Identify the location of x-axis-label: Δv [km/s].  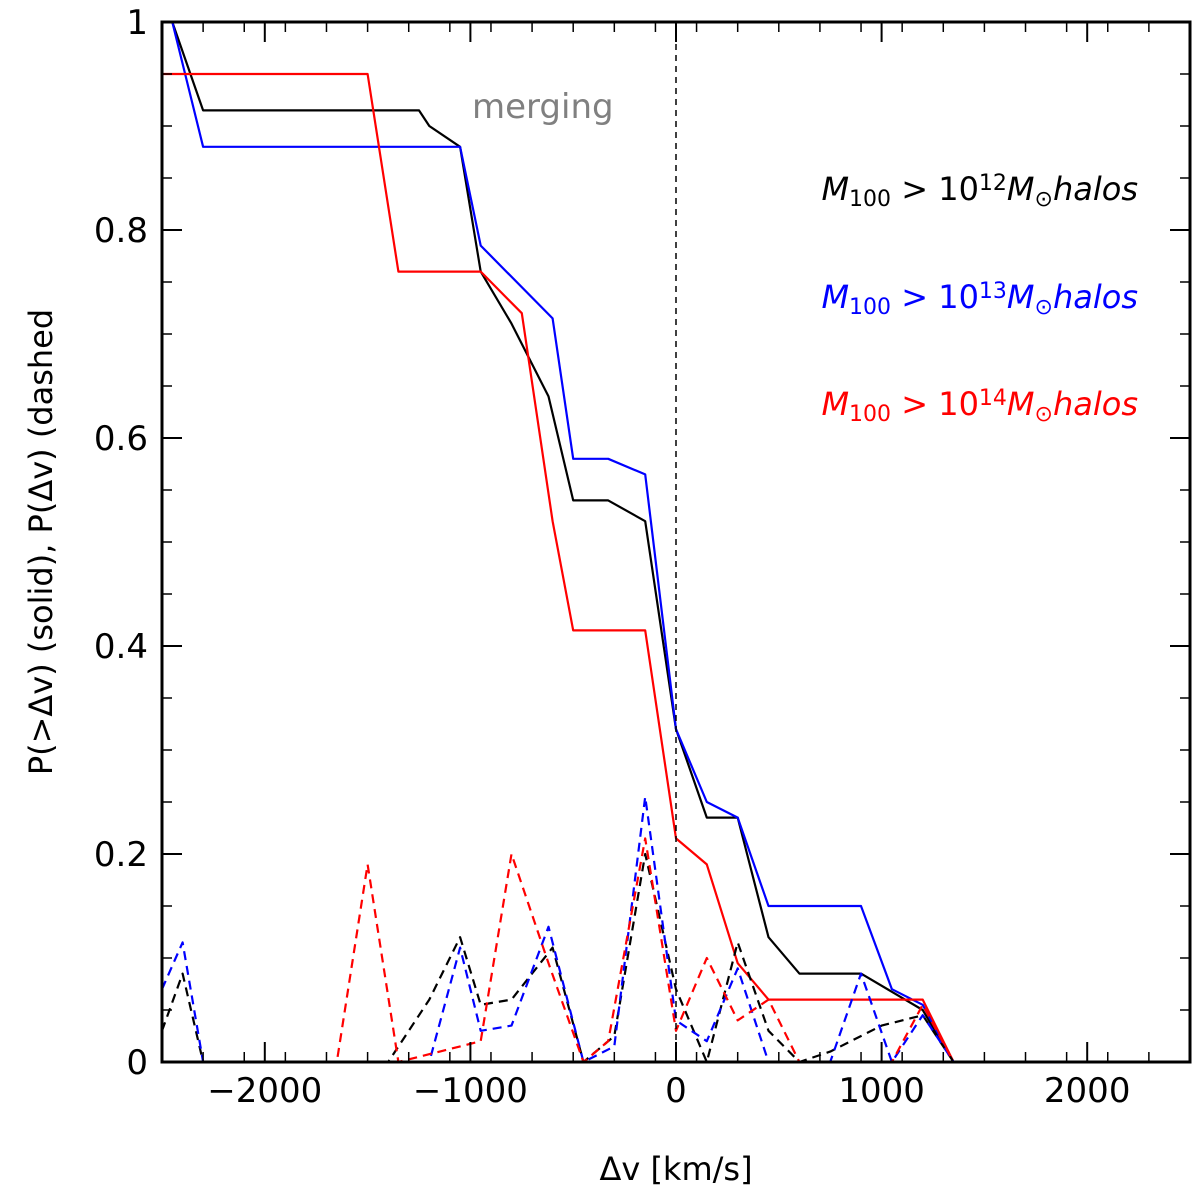
(675, 1169).